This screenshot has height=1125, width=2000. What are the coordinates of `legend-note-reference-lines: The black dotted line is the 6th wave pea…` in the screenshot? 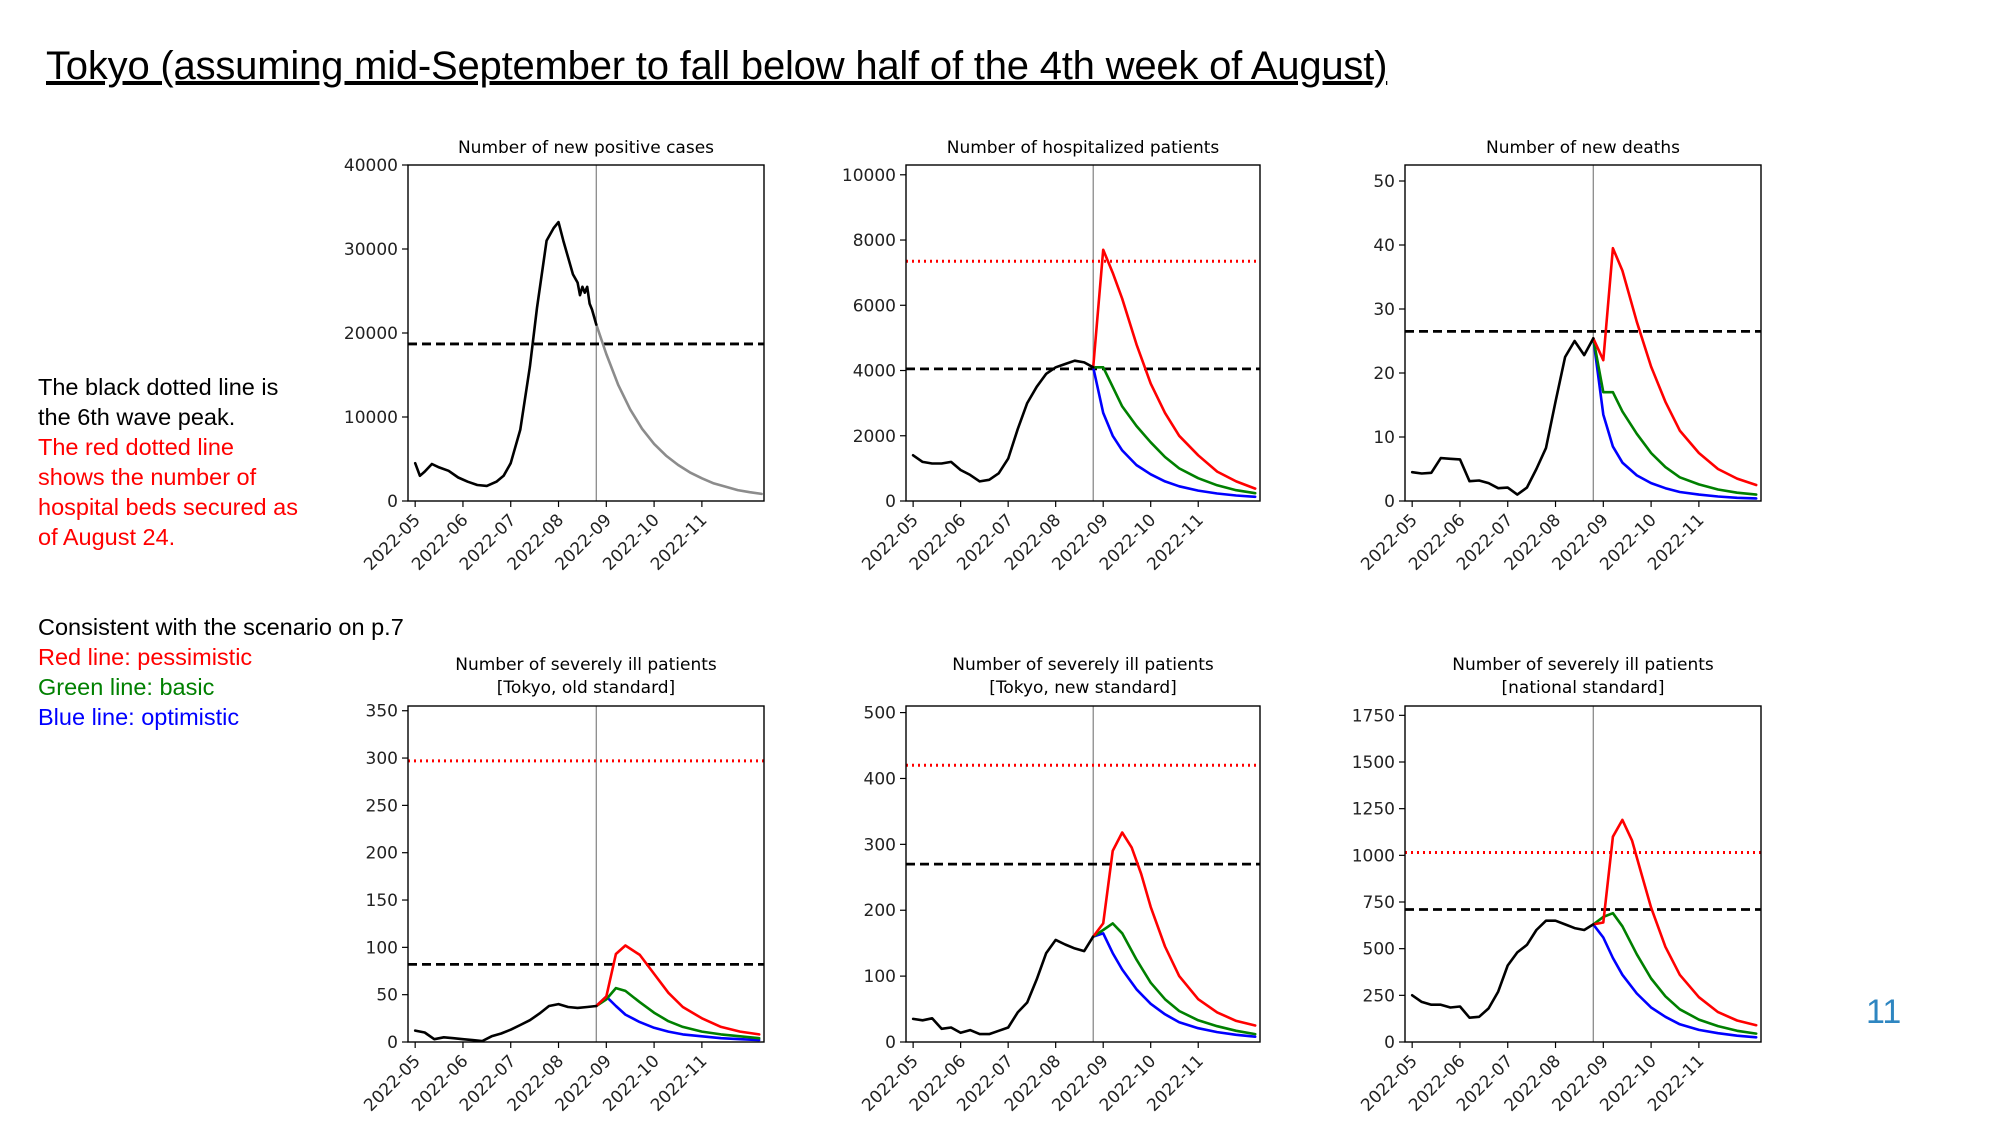 It's located at (168, 462).